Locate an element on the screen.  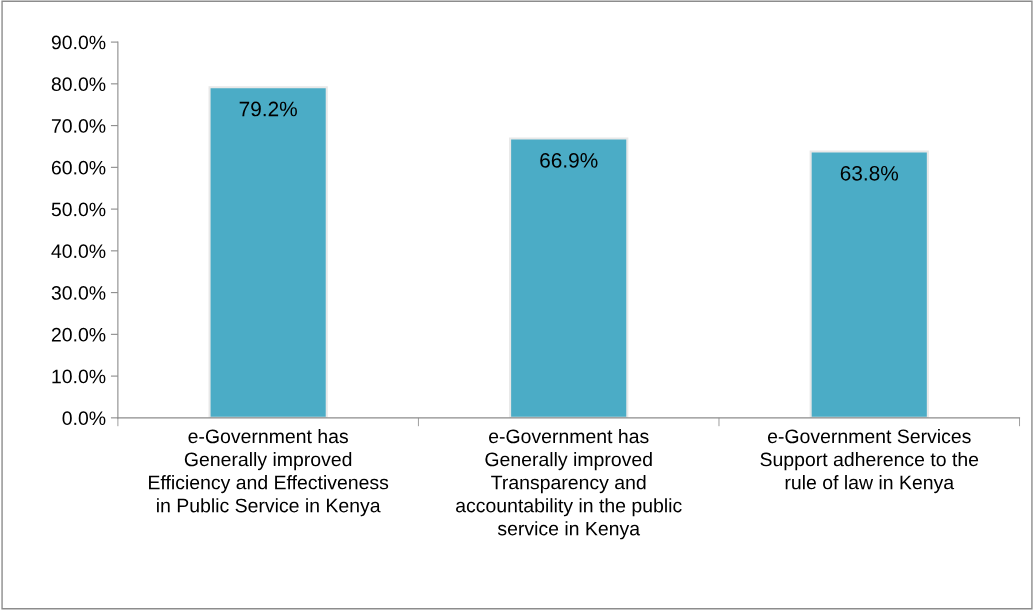
y-tick-label: 50.0% is located at coordinates (78, 209).